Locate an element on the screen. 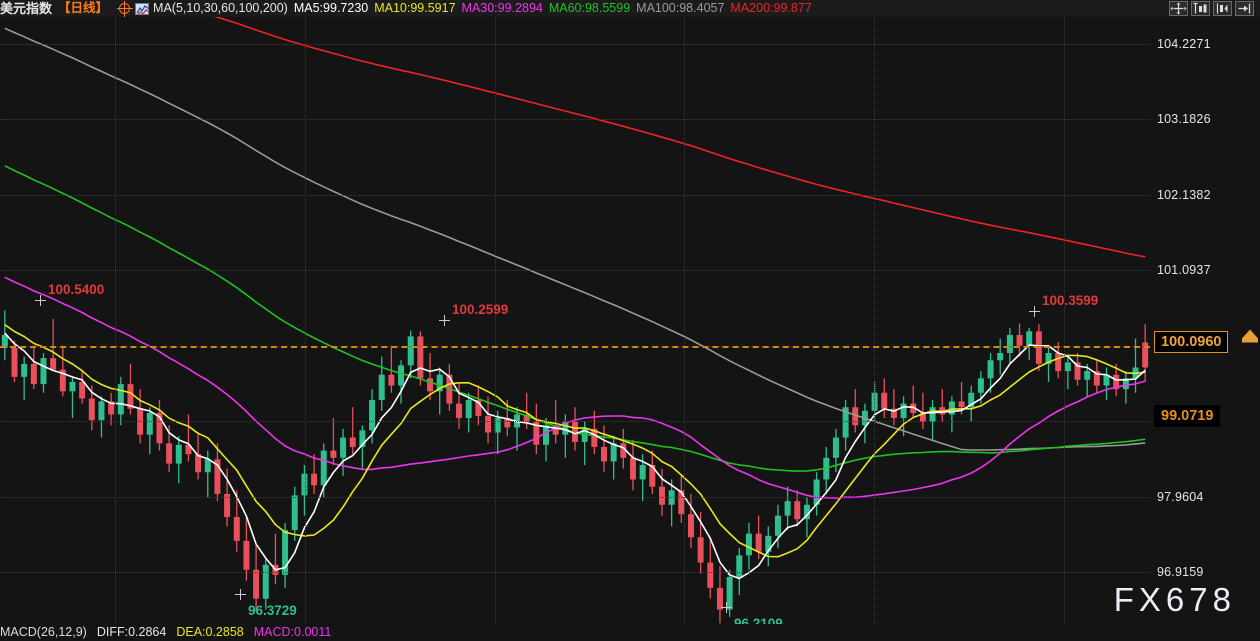  chart-toolbar is located at coordinates (1211, 8).